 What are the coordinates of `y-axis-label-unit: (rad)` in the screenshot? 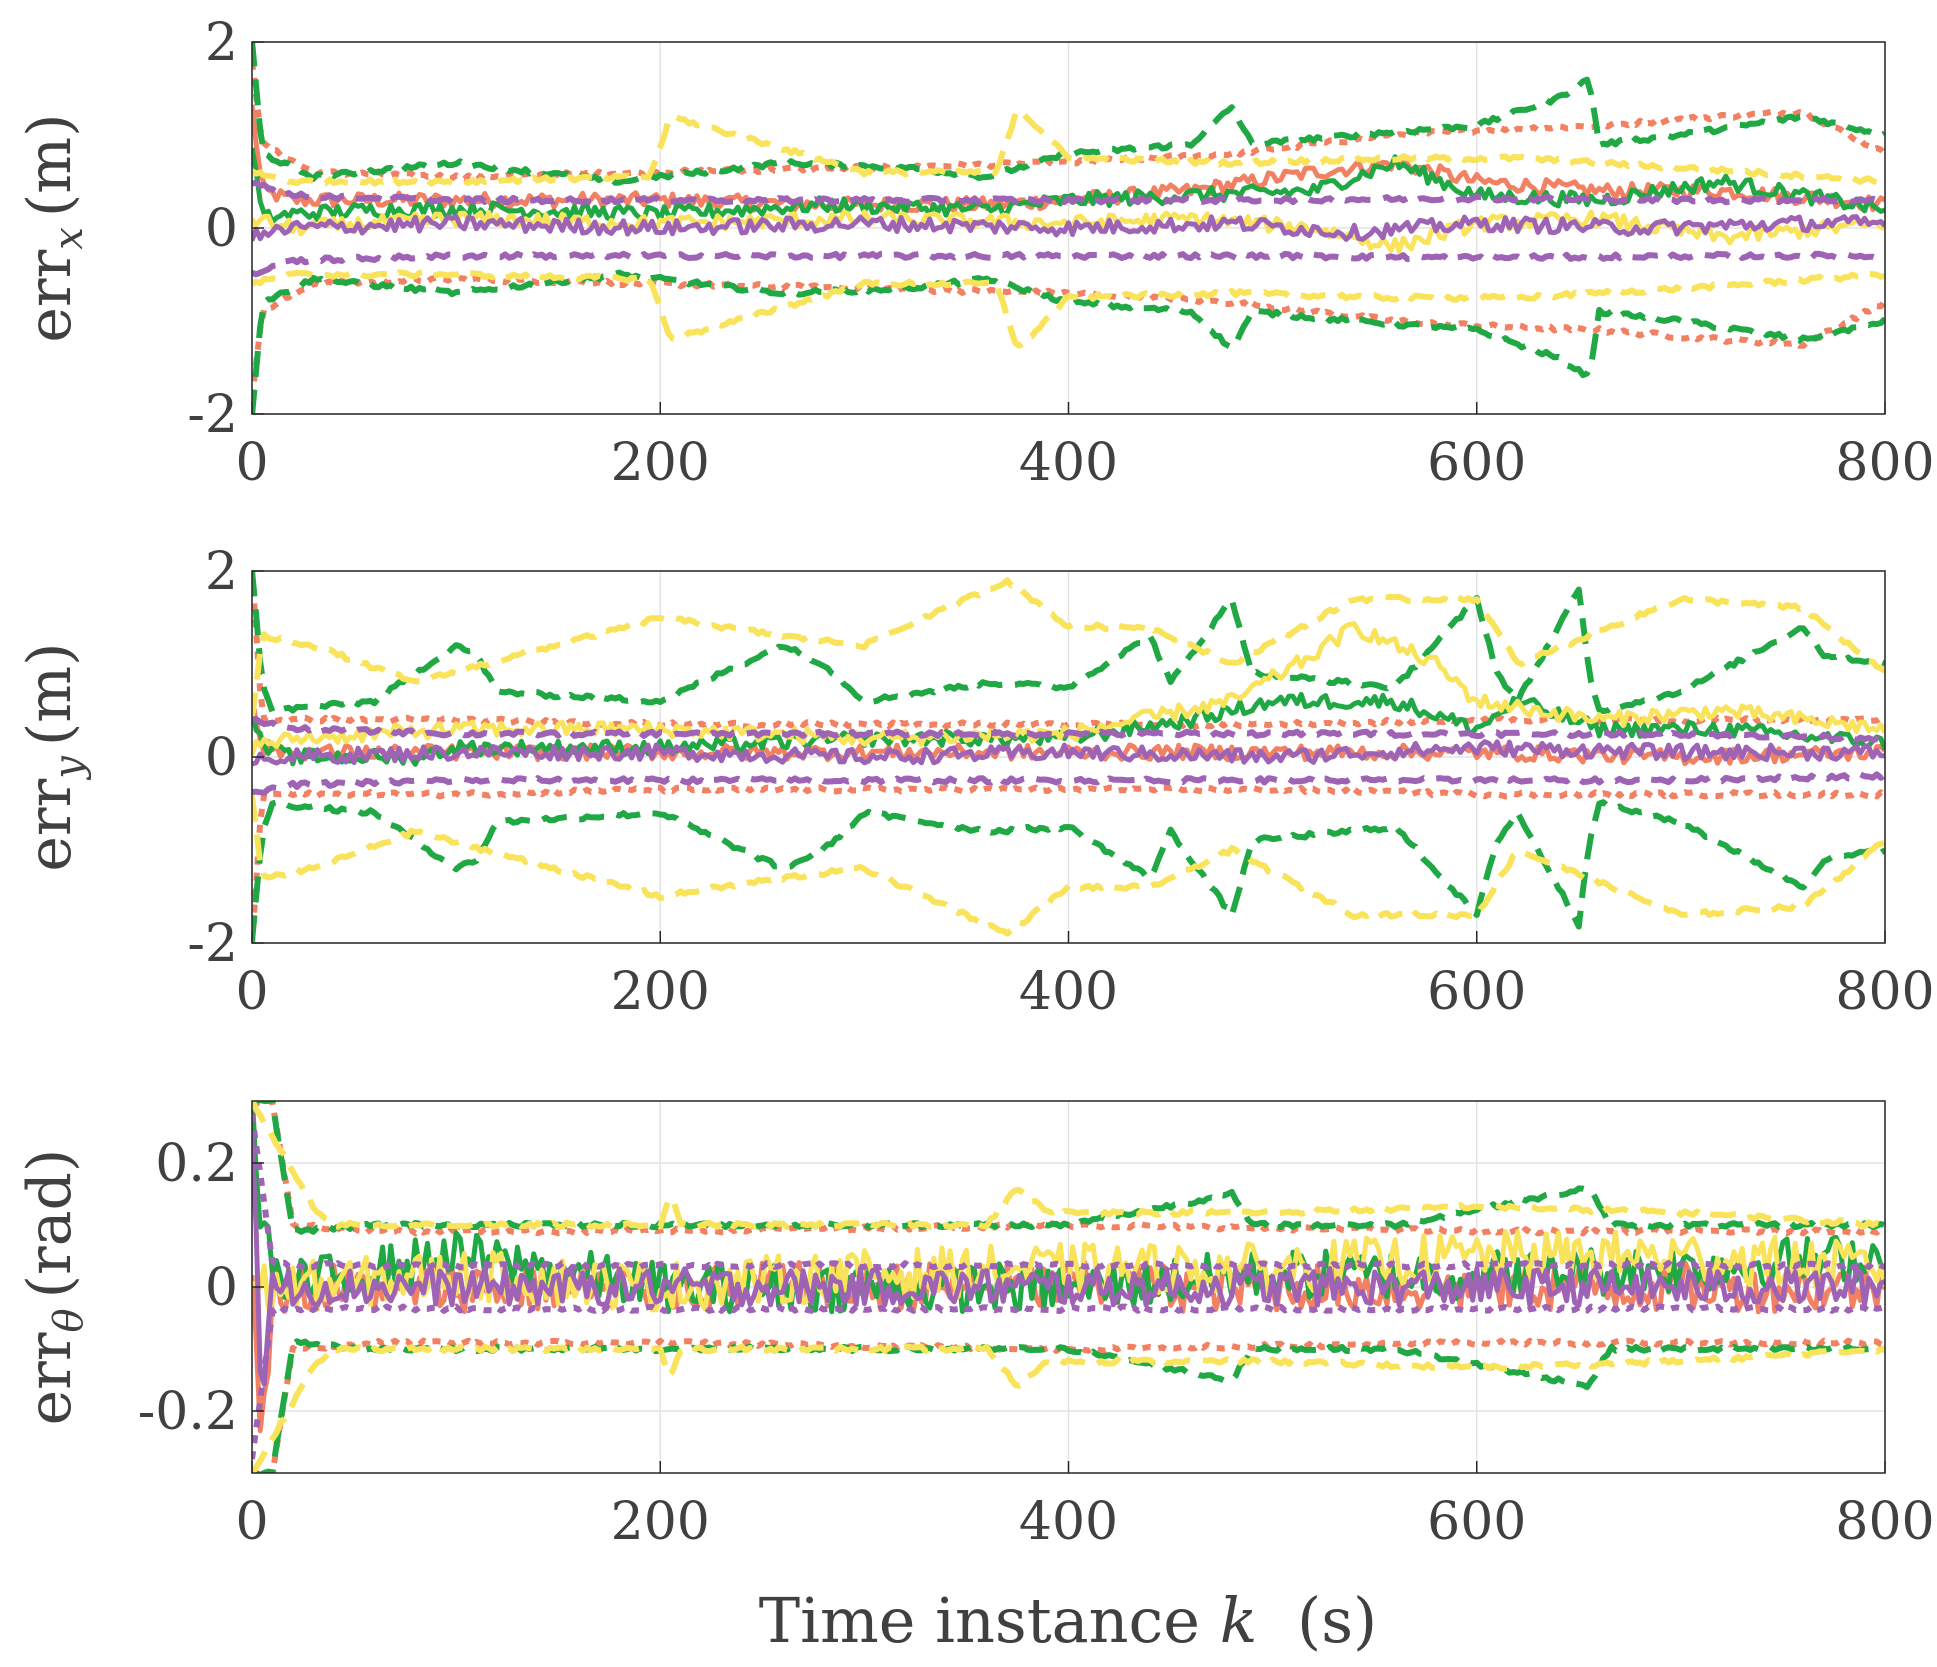 It's located at (50, 1224).